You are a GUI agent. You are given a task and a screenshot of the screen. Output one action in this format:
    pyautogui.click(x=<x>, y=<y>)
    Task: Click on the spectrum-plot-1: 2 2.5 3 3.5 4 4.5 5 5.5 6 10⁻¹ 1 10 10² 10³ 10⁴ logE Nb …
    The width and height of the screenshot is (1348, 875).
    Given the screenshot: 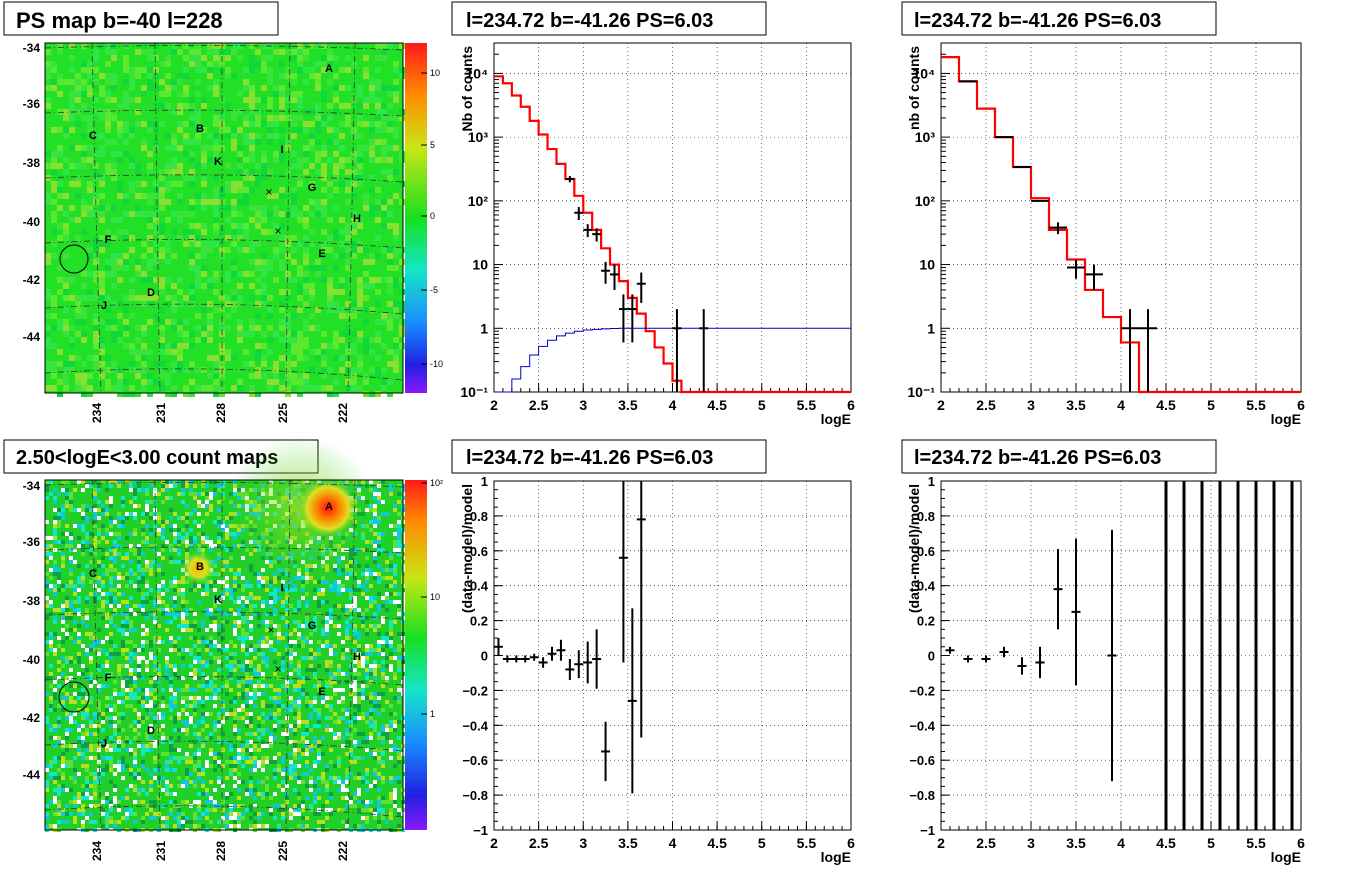 What is the action you would take?
    pyautogui.click(x=657, y=234)
    